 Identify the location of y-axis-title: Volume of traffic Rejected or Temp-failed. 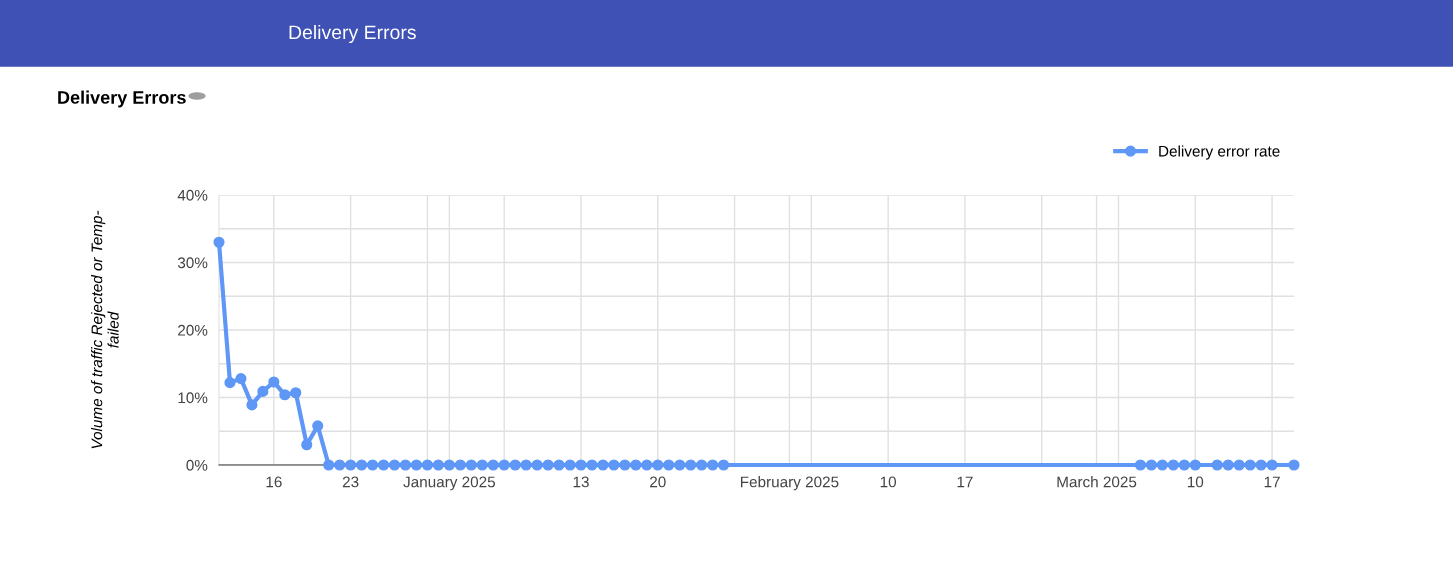
(105, 329).